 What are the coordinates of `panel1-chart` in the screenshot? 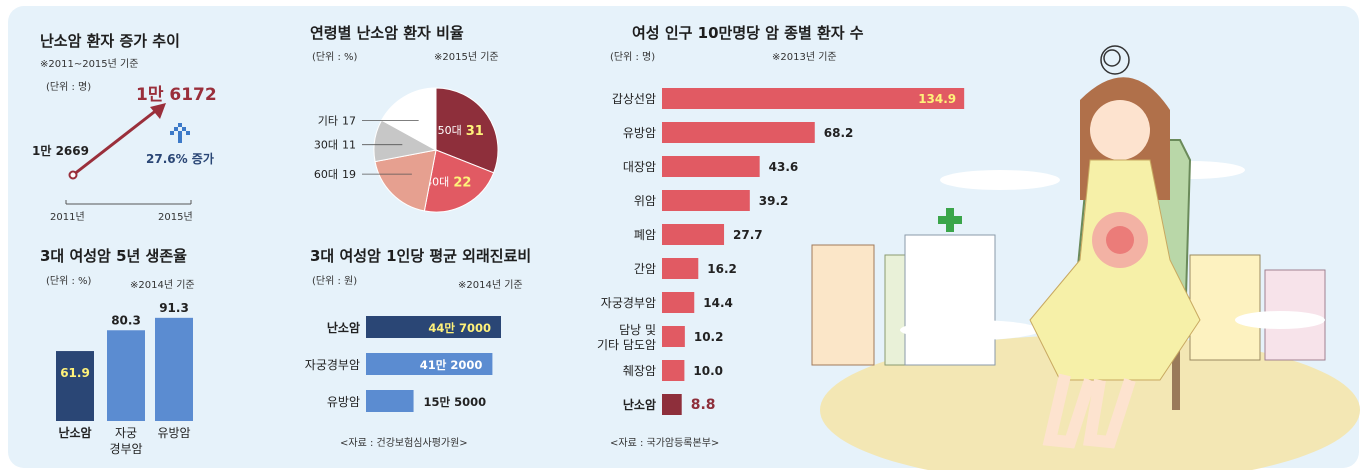 It's located at (128, 154).